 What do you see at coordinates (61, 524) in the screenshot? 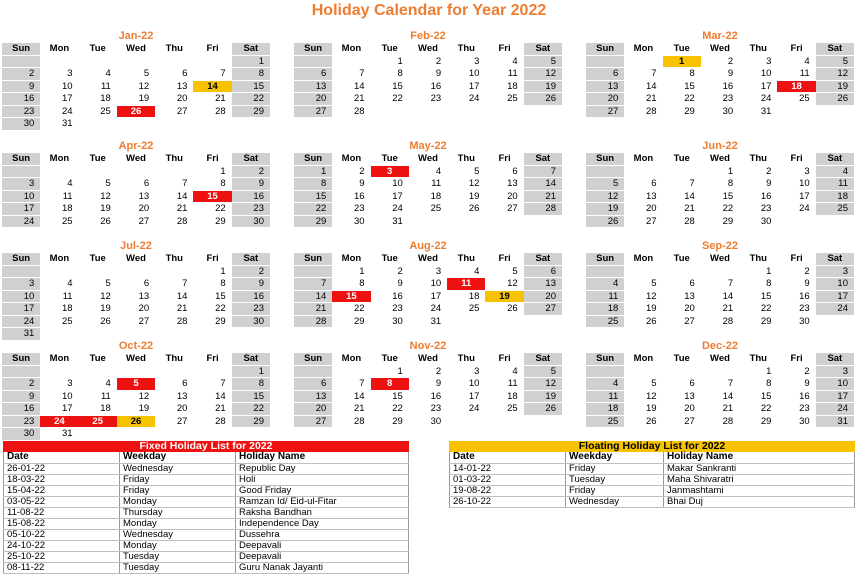
I see `table-cell: 15-08-22` at bounding box center [61, 524].